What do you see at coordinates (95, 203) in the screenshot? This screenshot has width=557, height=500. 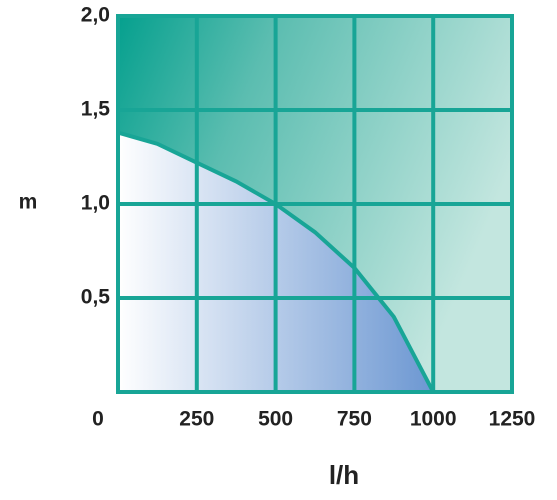 I see `y-tick-label: 1,0` at bounding box center [95, 203].